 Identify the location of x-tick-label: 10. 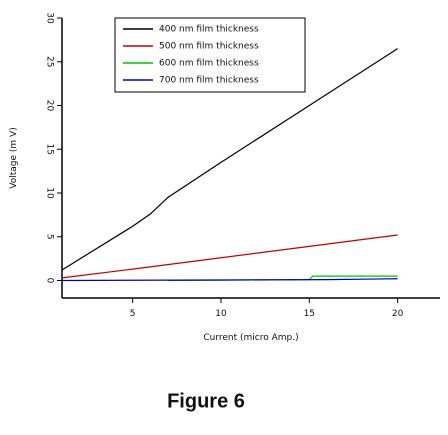
(221, 314).